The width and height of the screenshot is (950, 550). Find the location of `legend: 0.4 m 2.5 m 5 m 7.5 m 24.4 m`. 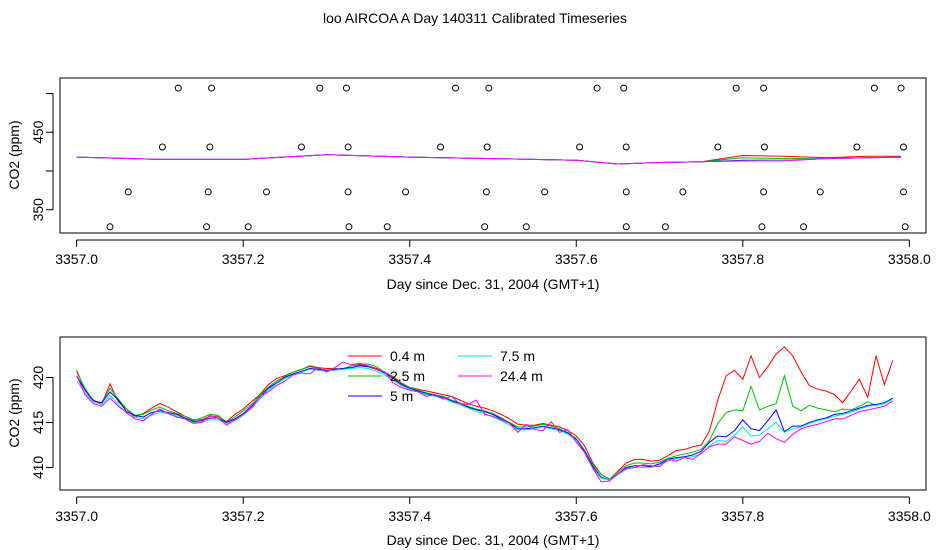

legend: 0.4 m 2.5 m 5 m 7.5 m 24.4 m is located at coordinates (445, 376).